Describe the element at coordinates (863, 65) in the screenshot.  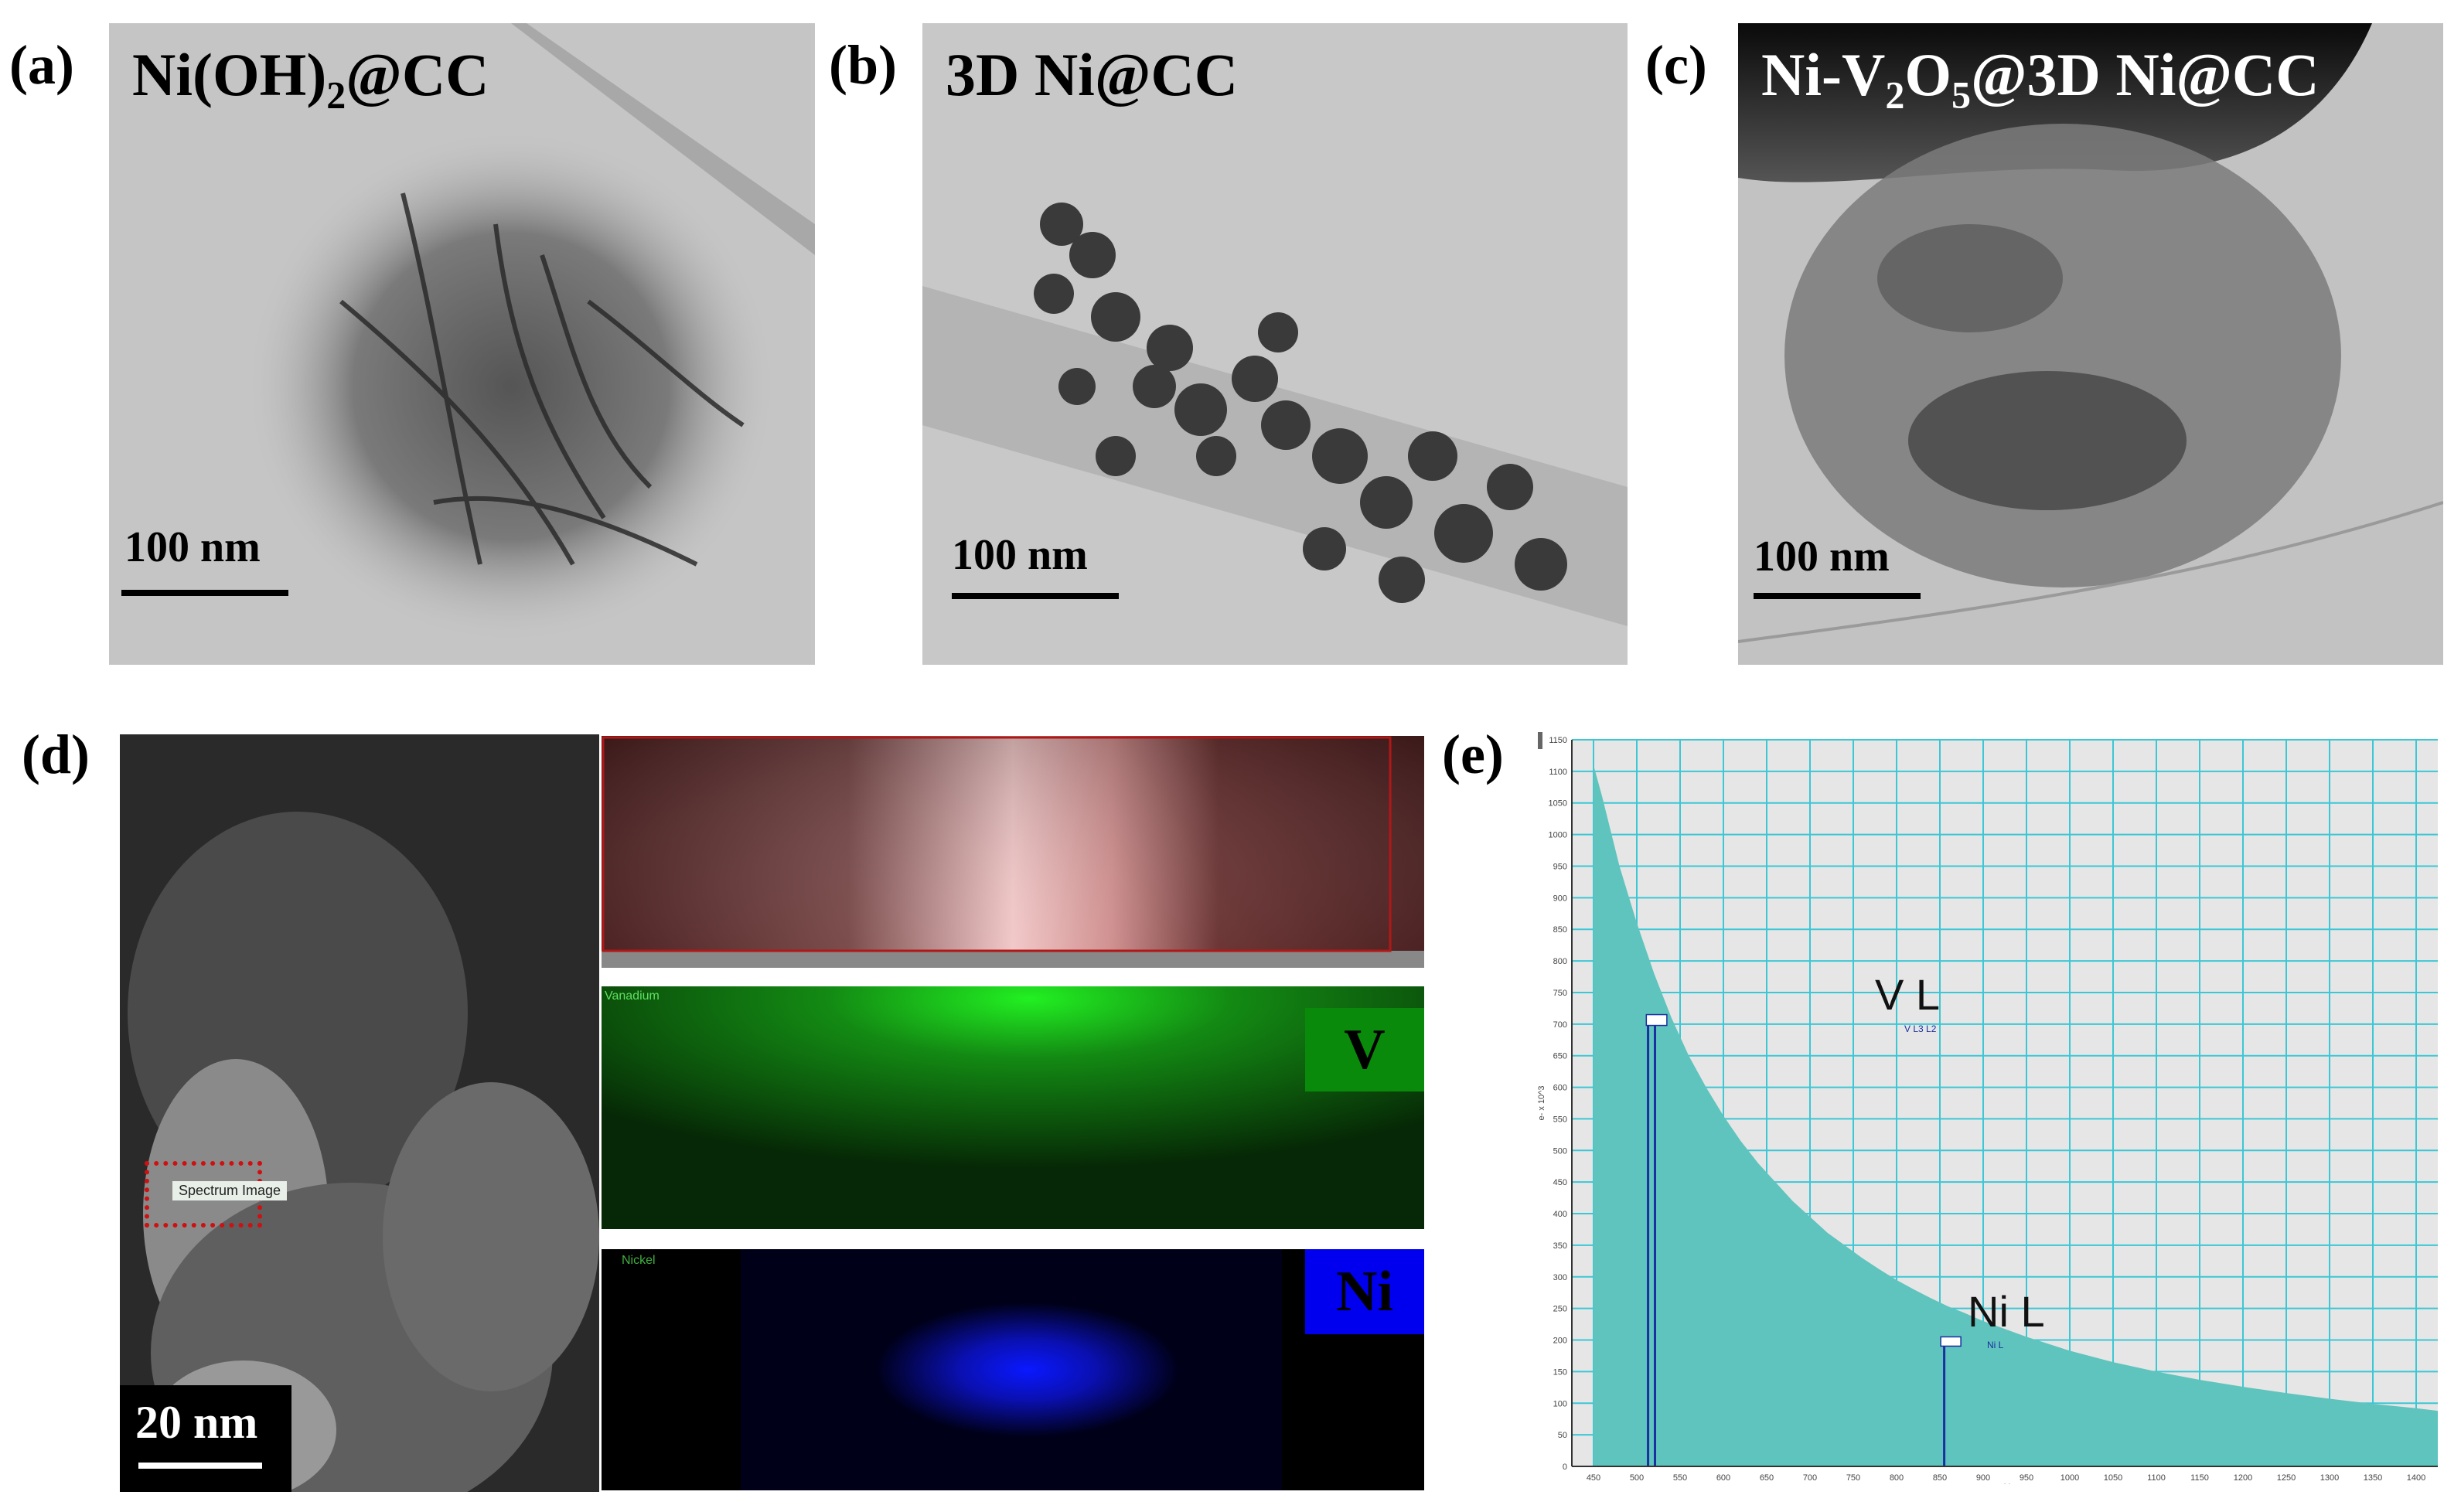
I see `panel-b-label: (b)` at that location.